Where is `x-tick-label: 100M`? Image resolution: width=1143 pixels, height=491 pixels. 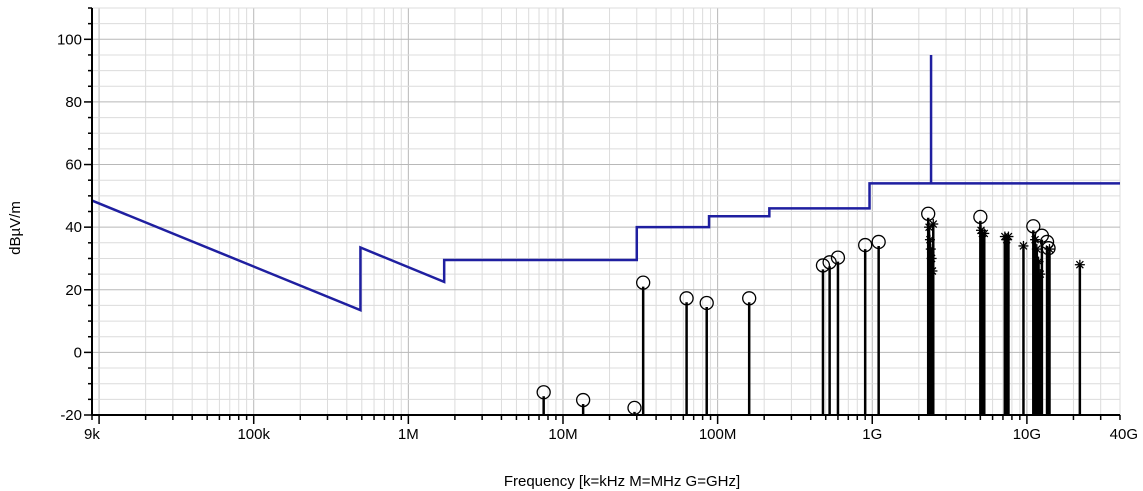 x-tick-label: 100M is located at coordinates (718, 434).